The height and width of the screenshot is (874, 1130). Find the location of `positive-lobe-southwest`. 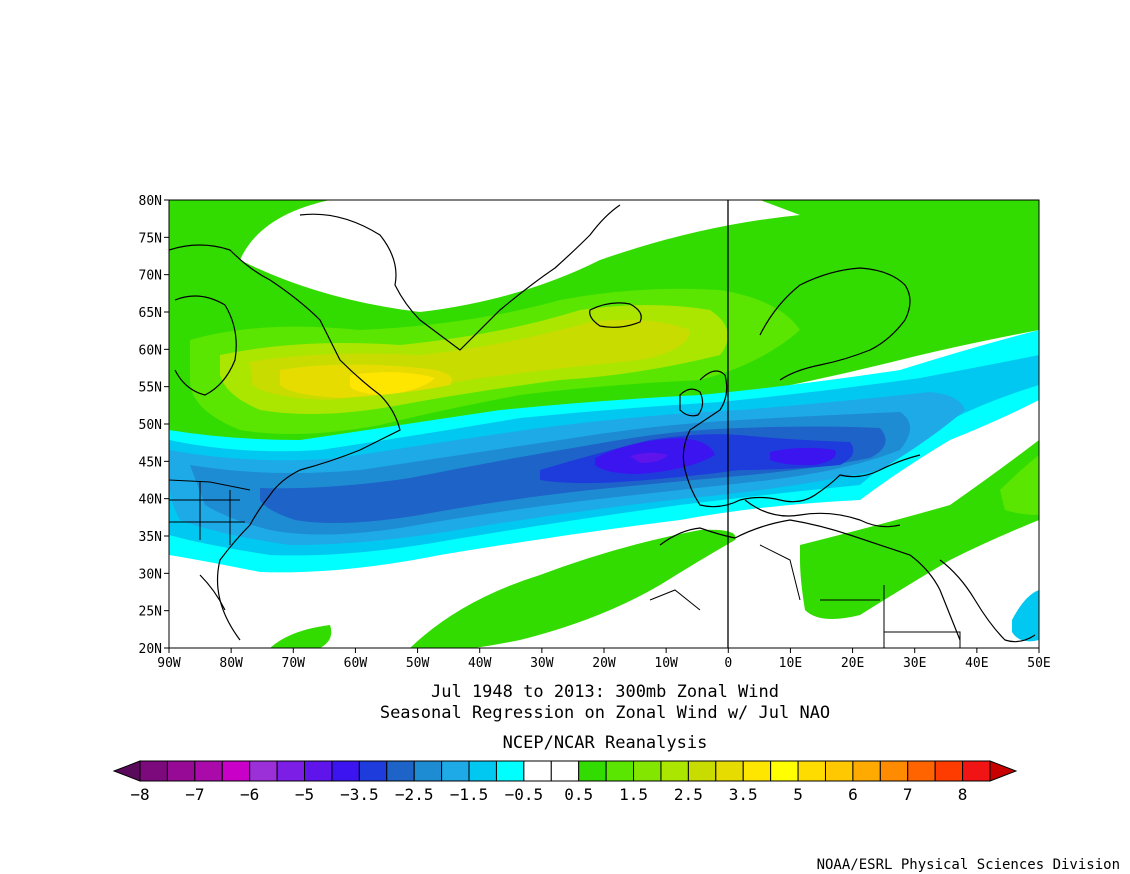

positive-lobe-southwest is located at coordinates (301, 636).